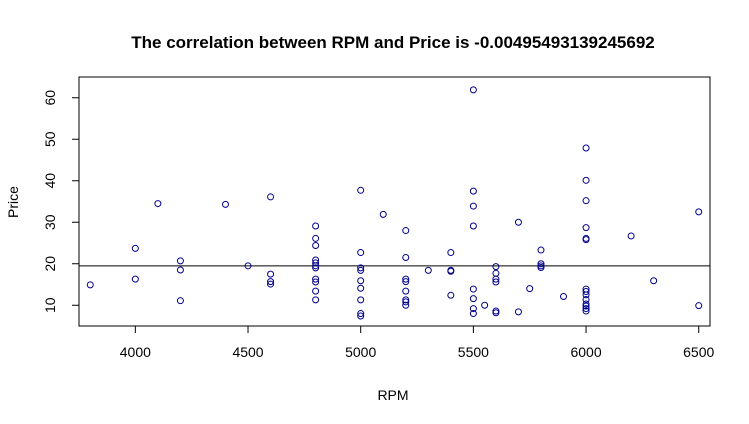  What do you see at coordinates (50, 222) in the screenshot?
I see `y-tick-label-2: 30` at bounding box center [50, 222].